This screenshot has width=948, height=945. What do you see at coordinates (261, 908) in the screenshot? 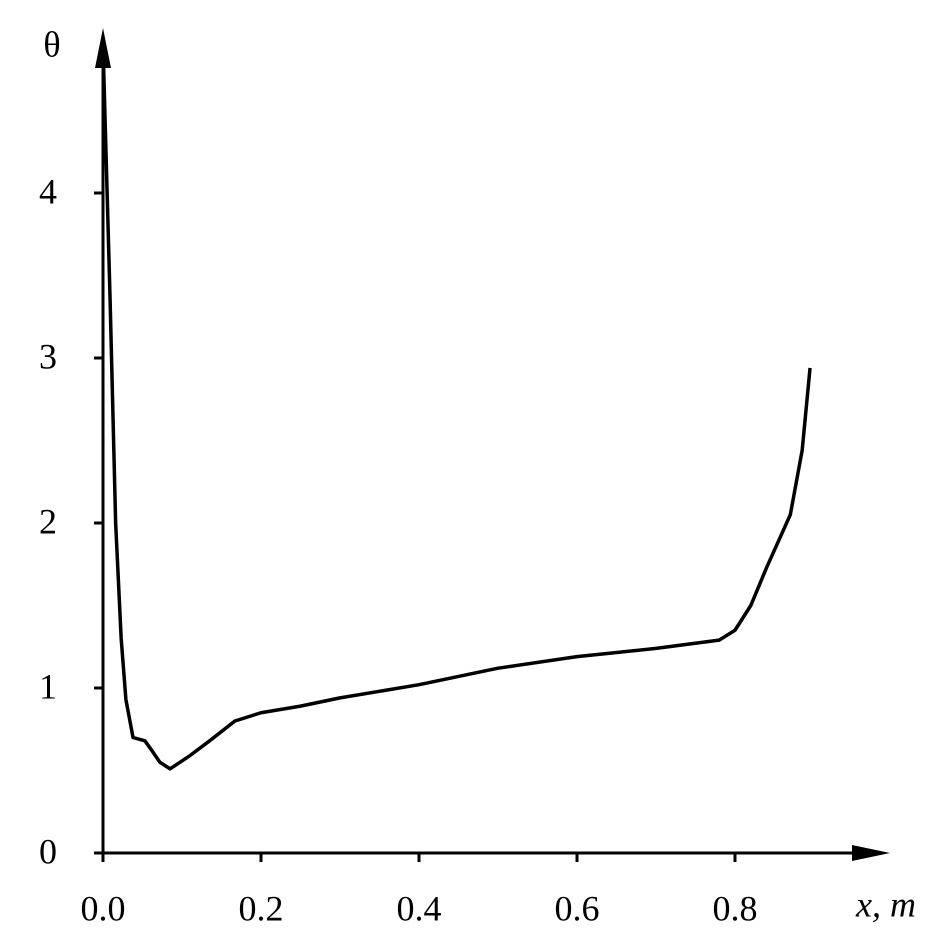
I see `x-tick-label: 0.2` at bounding box center [261, 908].